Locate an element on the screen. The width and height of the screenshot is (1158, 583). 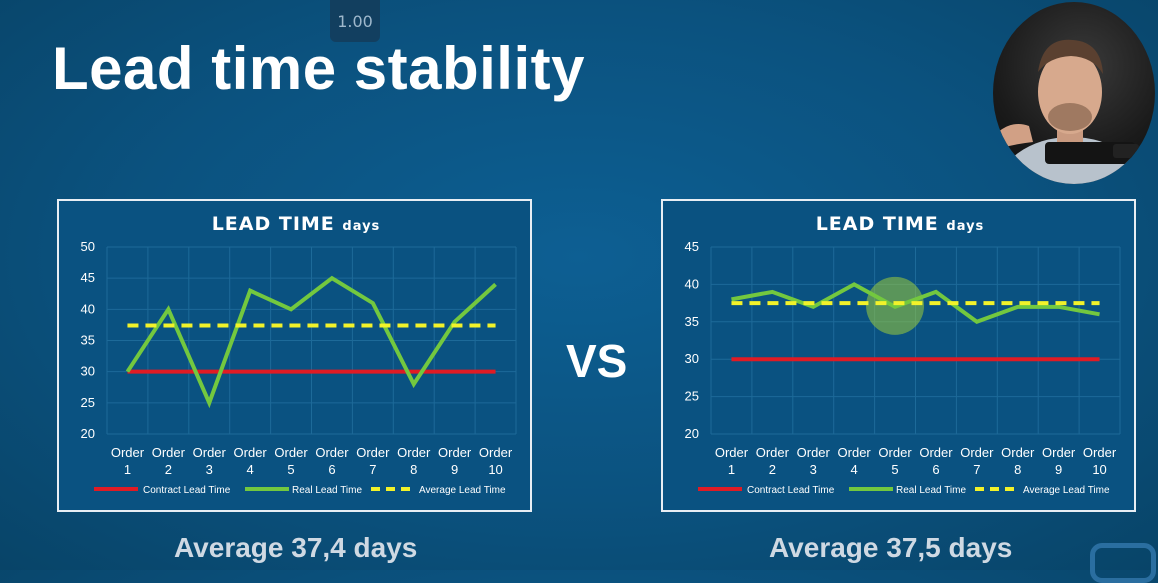
average-caption-right: Average 37,5 days is located at coordinates (890, 548).